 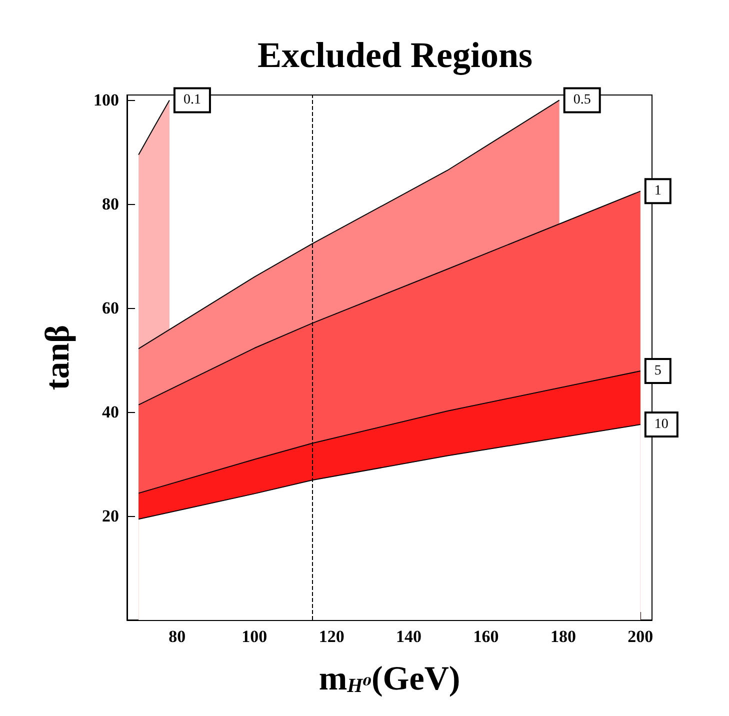 What do you see at coordinates (192, 100) in the screenshot?
I see `series-label: 0.1` at bounding box center [192, 100].